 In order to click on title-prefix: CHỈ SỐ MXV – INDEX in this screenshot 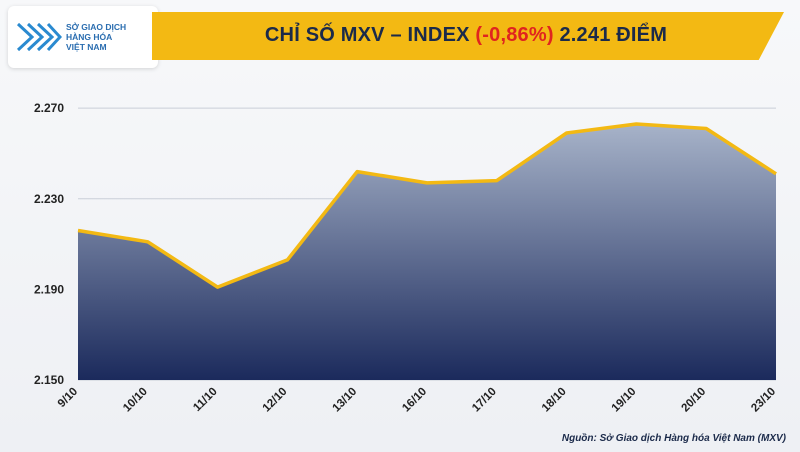, I will do `click(370, 35)`.